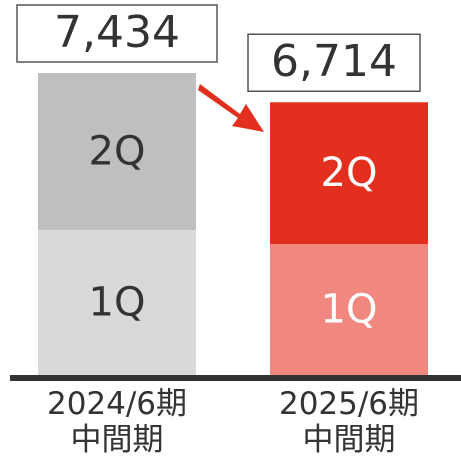 The image size is (461, 457). I want to click on total-label: 7,434, so click(117, 32).